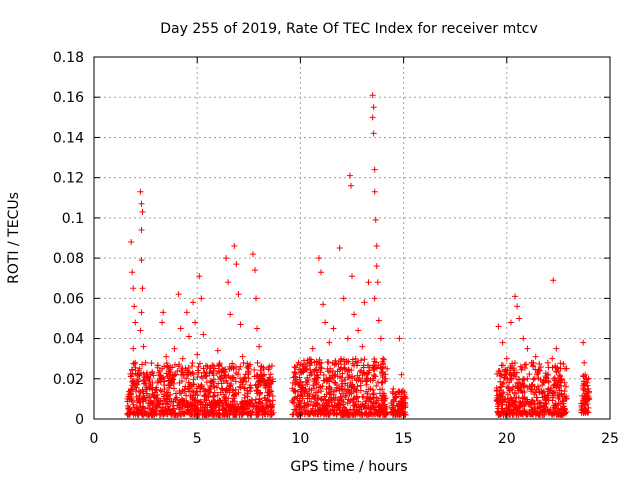 The height and width of the screenshot is (480, 640). What do you see at coordinates (348, 467) in the screenshot?
I see `x-axis-title: GPS time / hours` at bounding box center [348, 467].